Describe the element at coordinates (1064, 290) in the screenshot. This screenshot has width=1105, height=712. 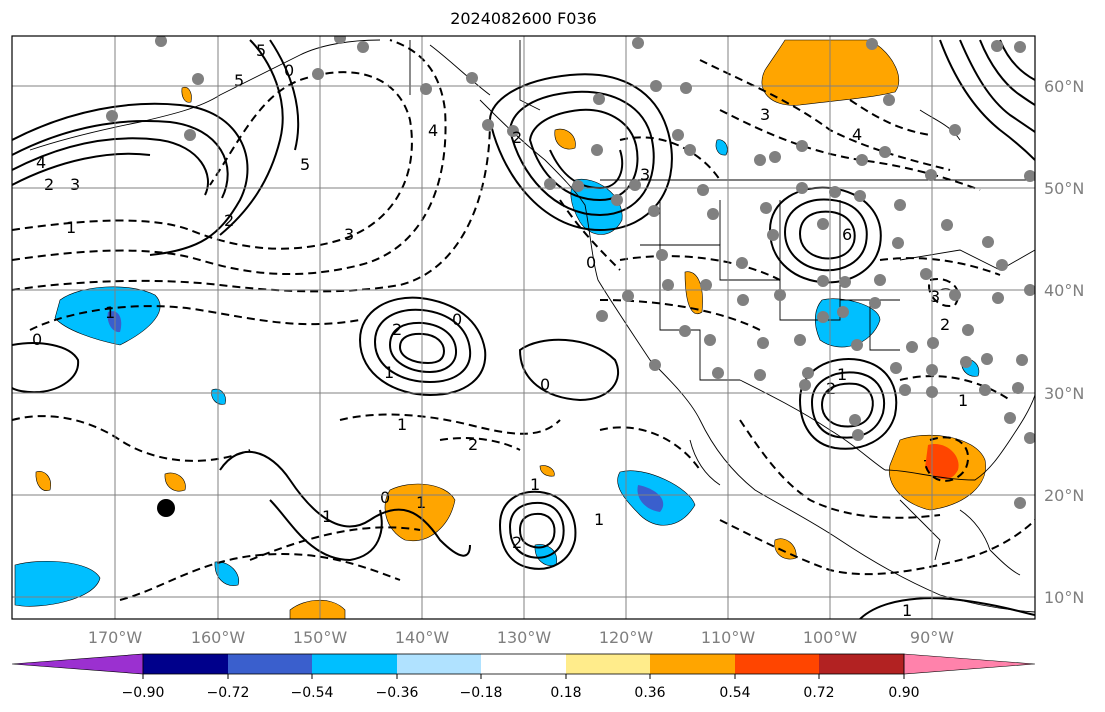
I see `lat-label: 40°N` at that location.